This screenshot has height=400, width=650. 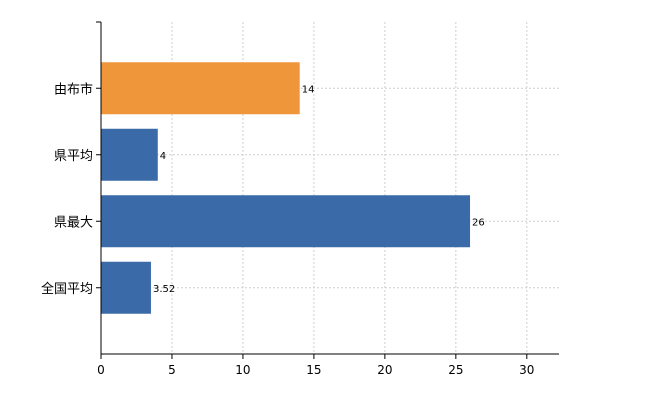 I want to click on bar-value-label: 4, so click(x=163, y=156).